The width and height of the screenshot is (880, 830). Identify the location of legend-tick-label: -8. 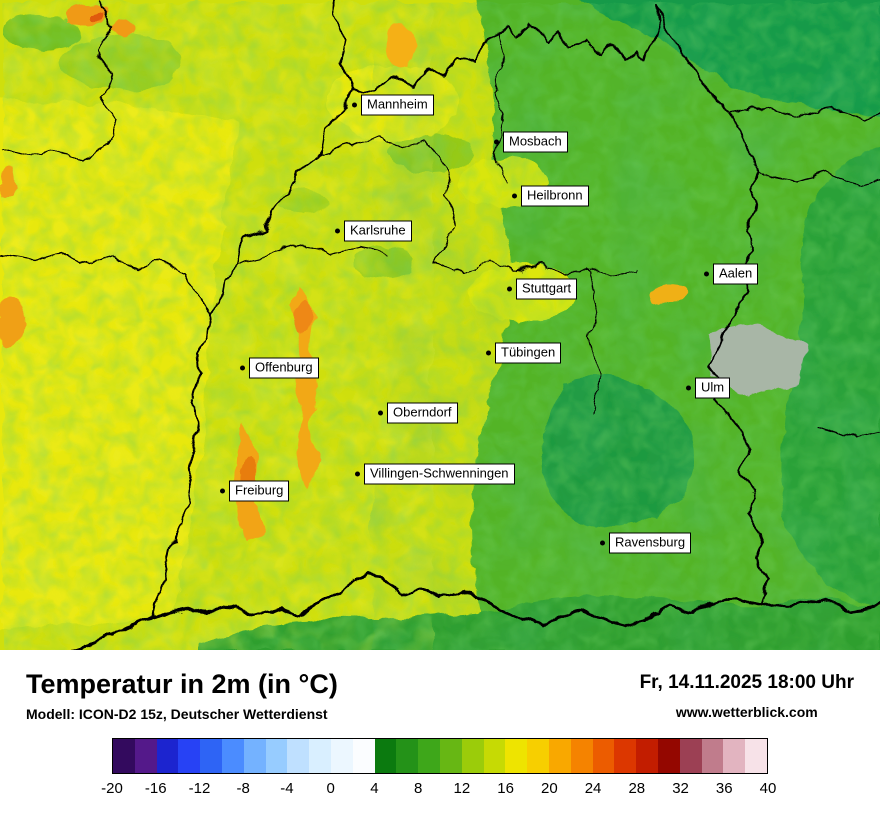
(243, 788).